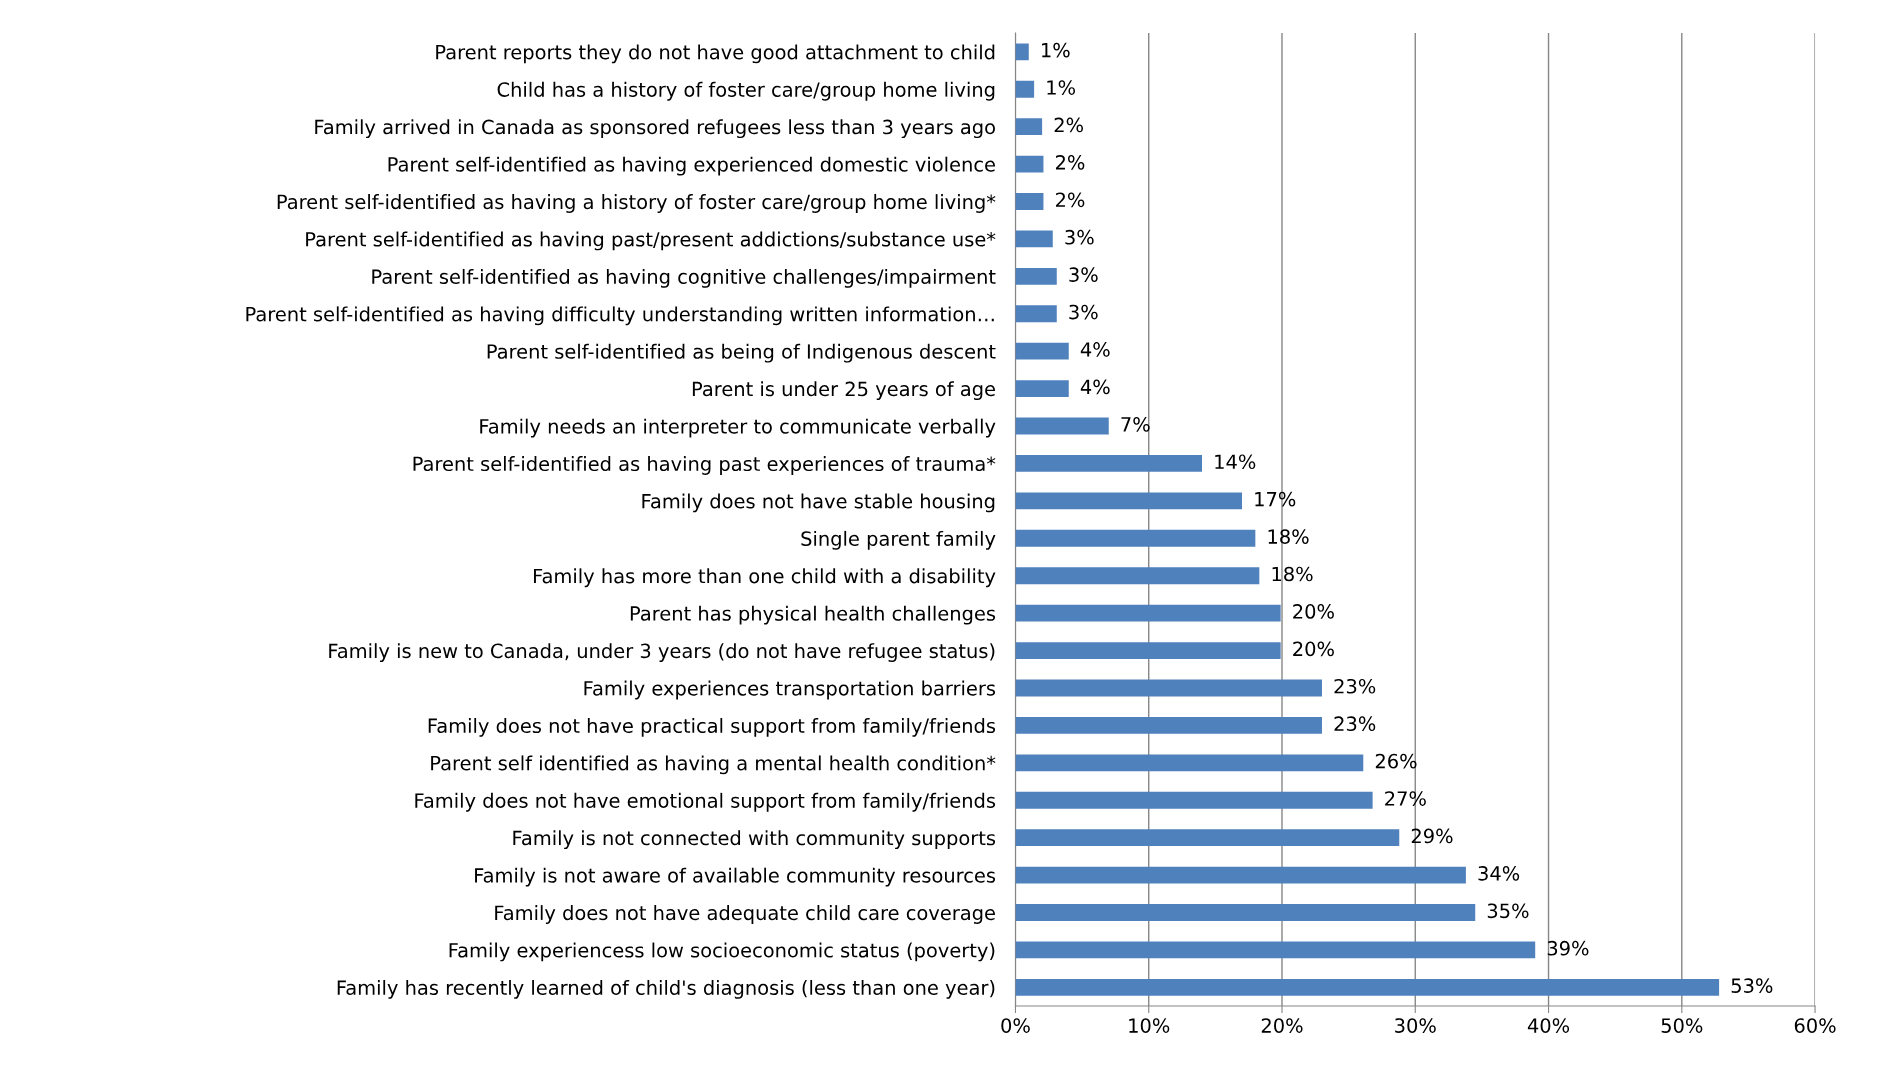 The width and height of the screenshot is (1877, 1068). Describe the element at coordinates (655, 129) in the screenshot. I see `y-tick-label: Family arrived in Canada as sponsored refugees less than 3 years ago` at that location.